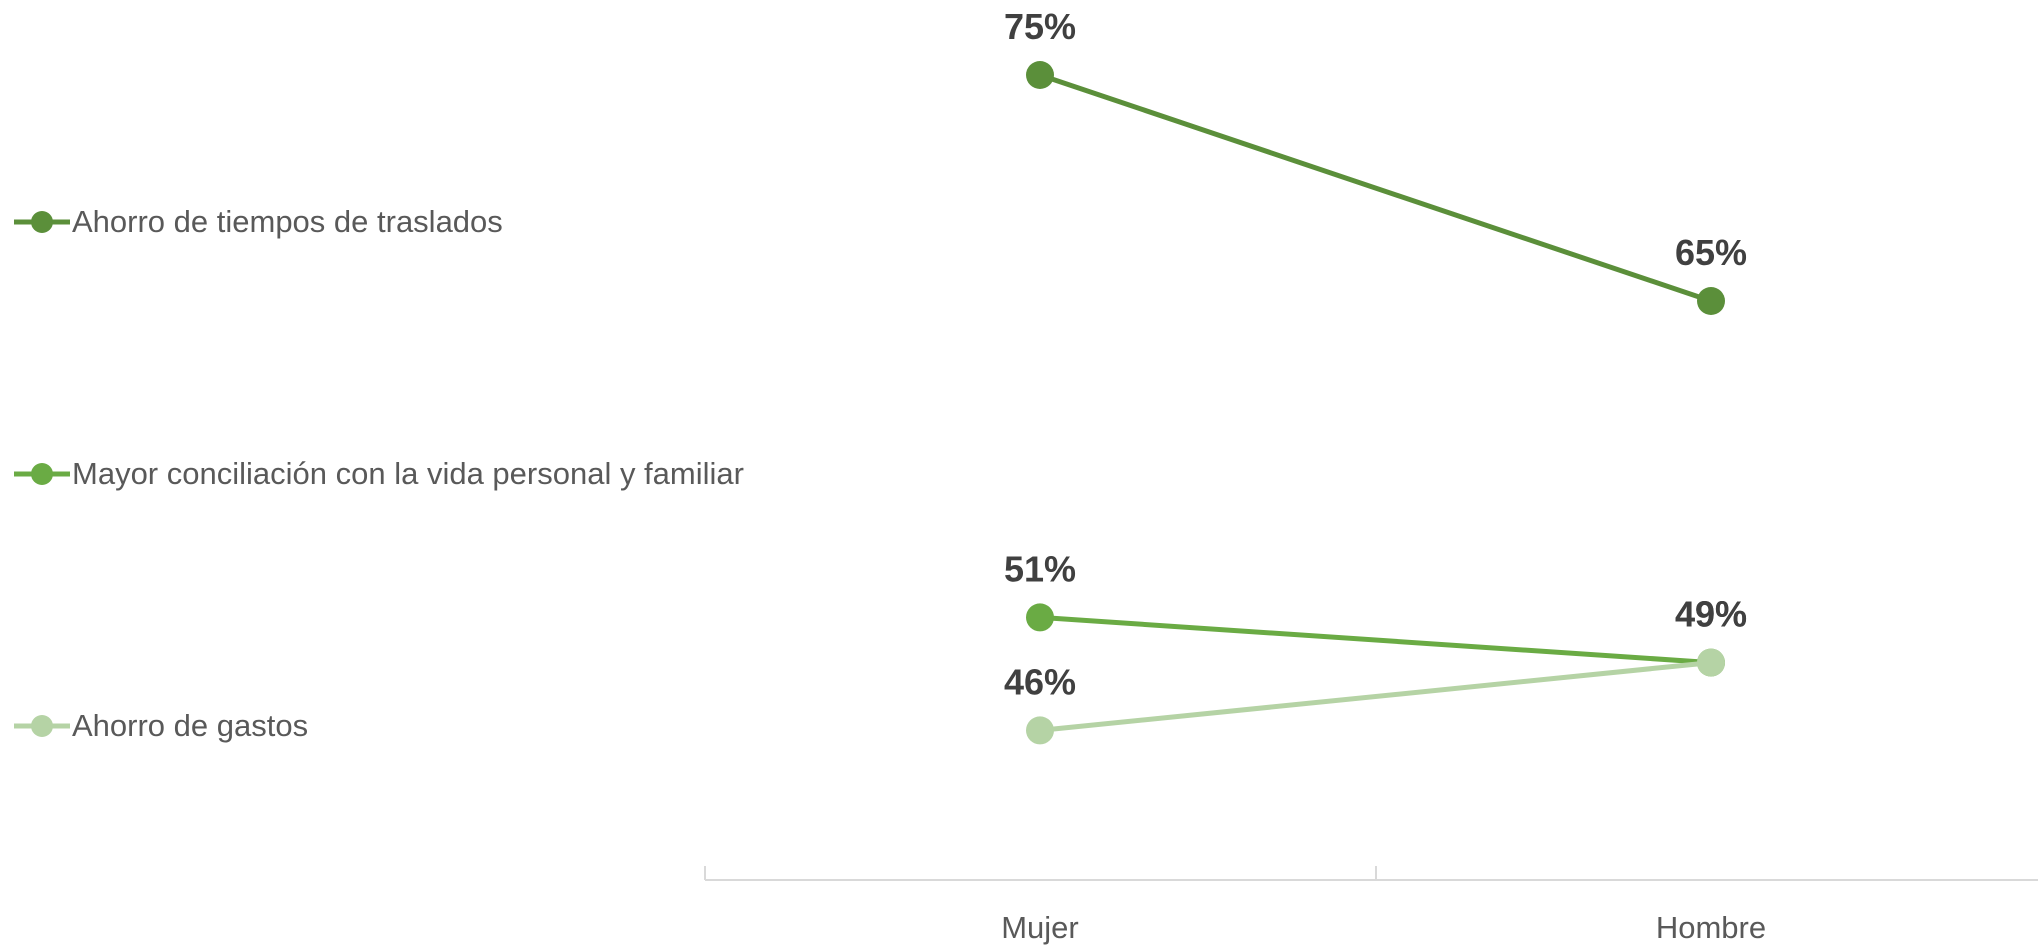 The image size is (2038, 946). Describe the element at coordinates (287, 221) in the screenshot. I see `legend-label: Ahorro de tiempos de traslados` at that location.